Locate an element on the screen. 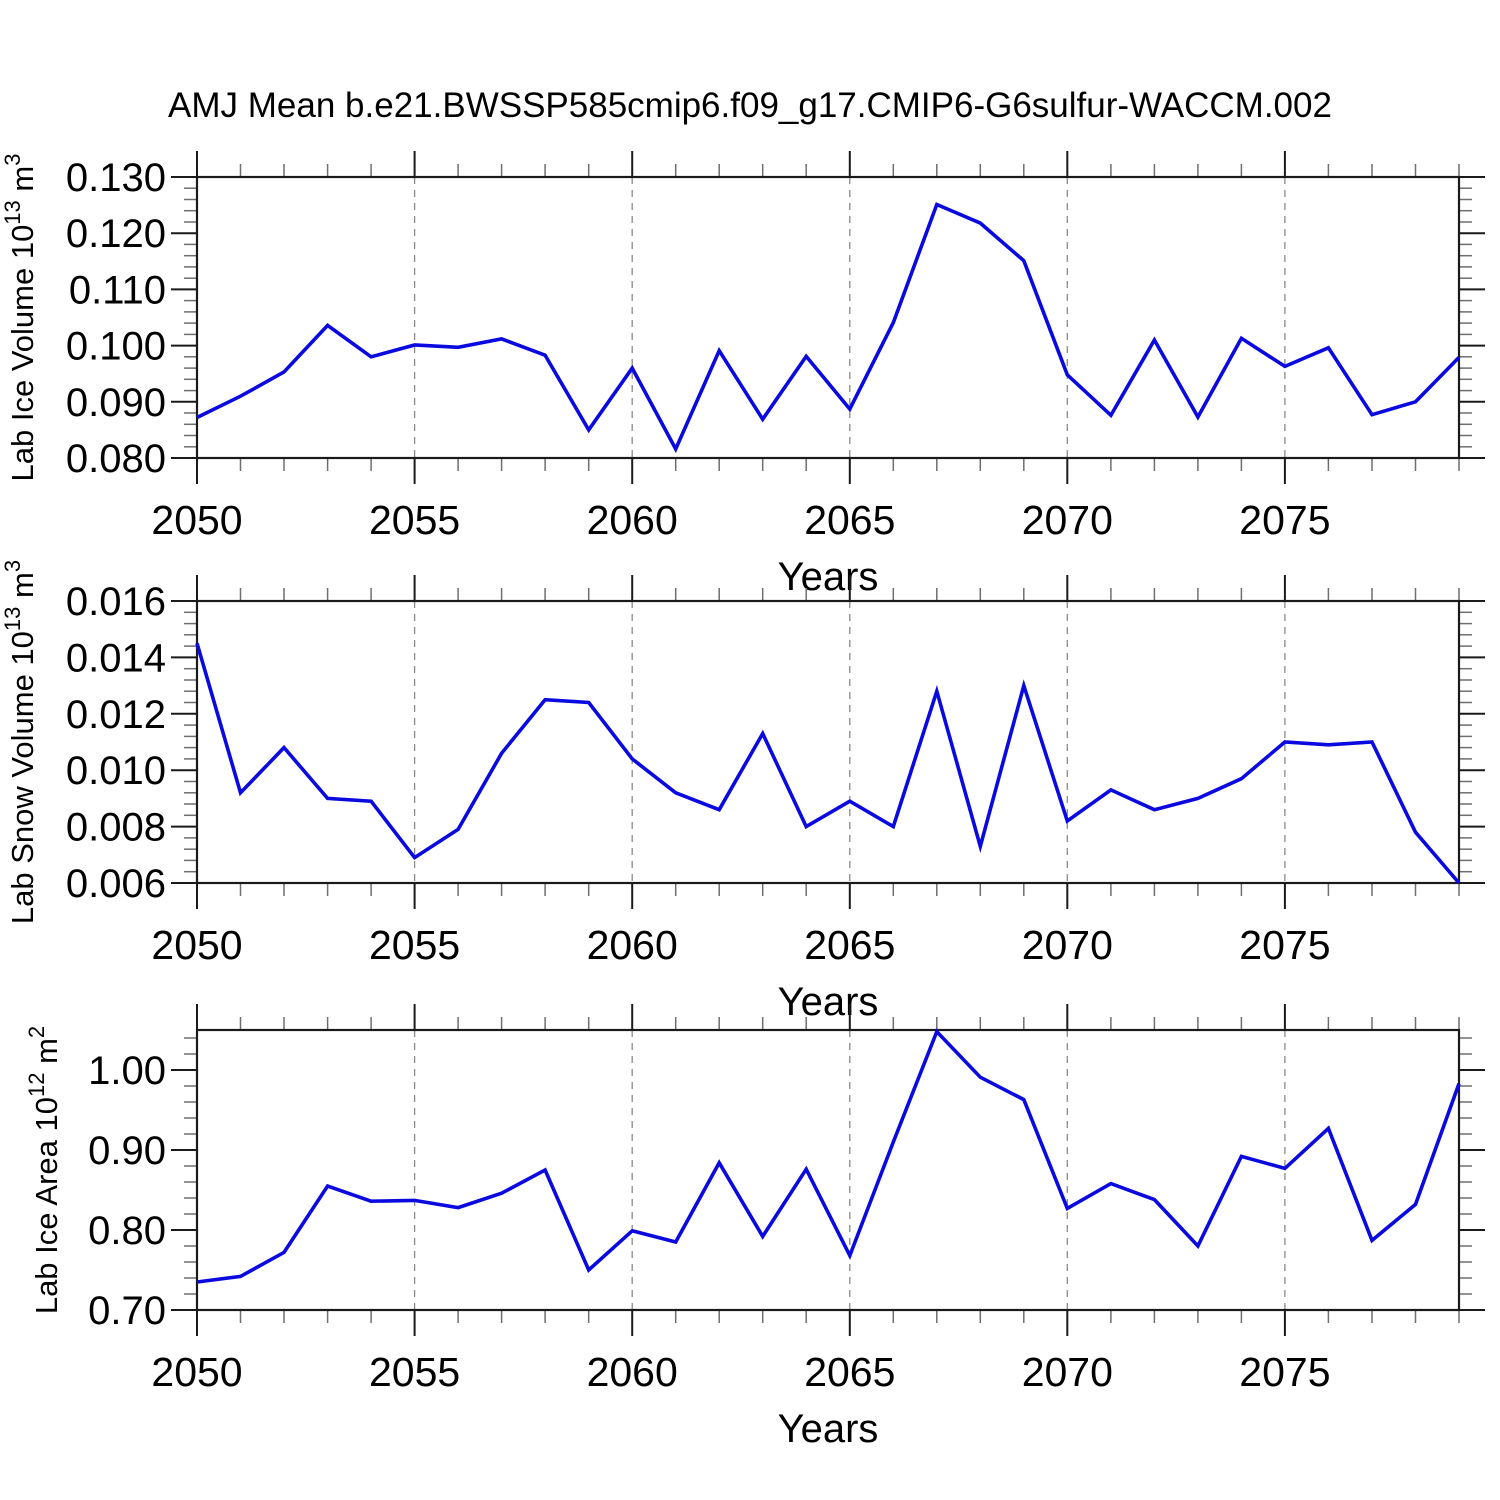 Image resolution: width=1500 pixels, height=1500 pixels. y-tick-labels: 0.70 0.80 0.90 1.00 is located at coordinates (127, 1191).